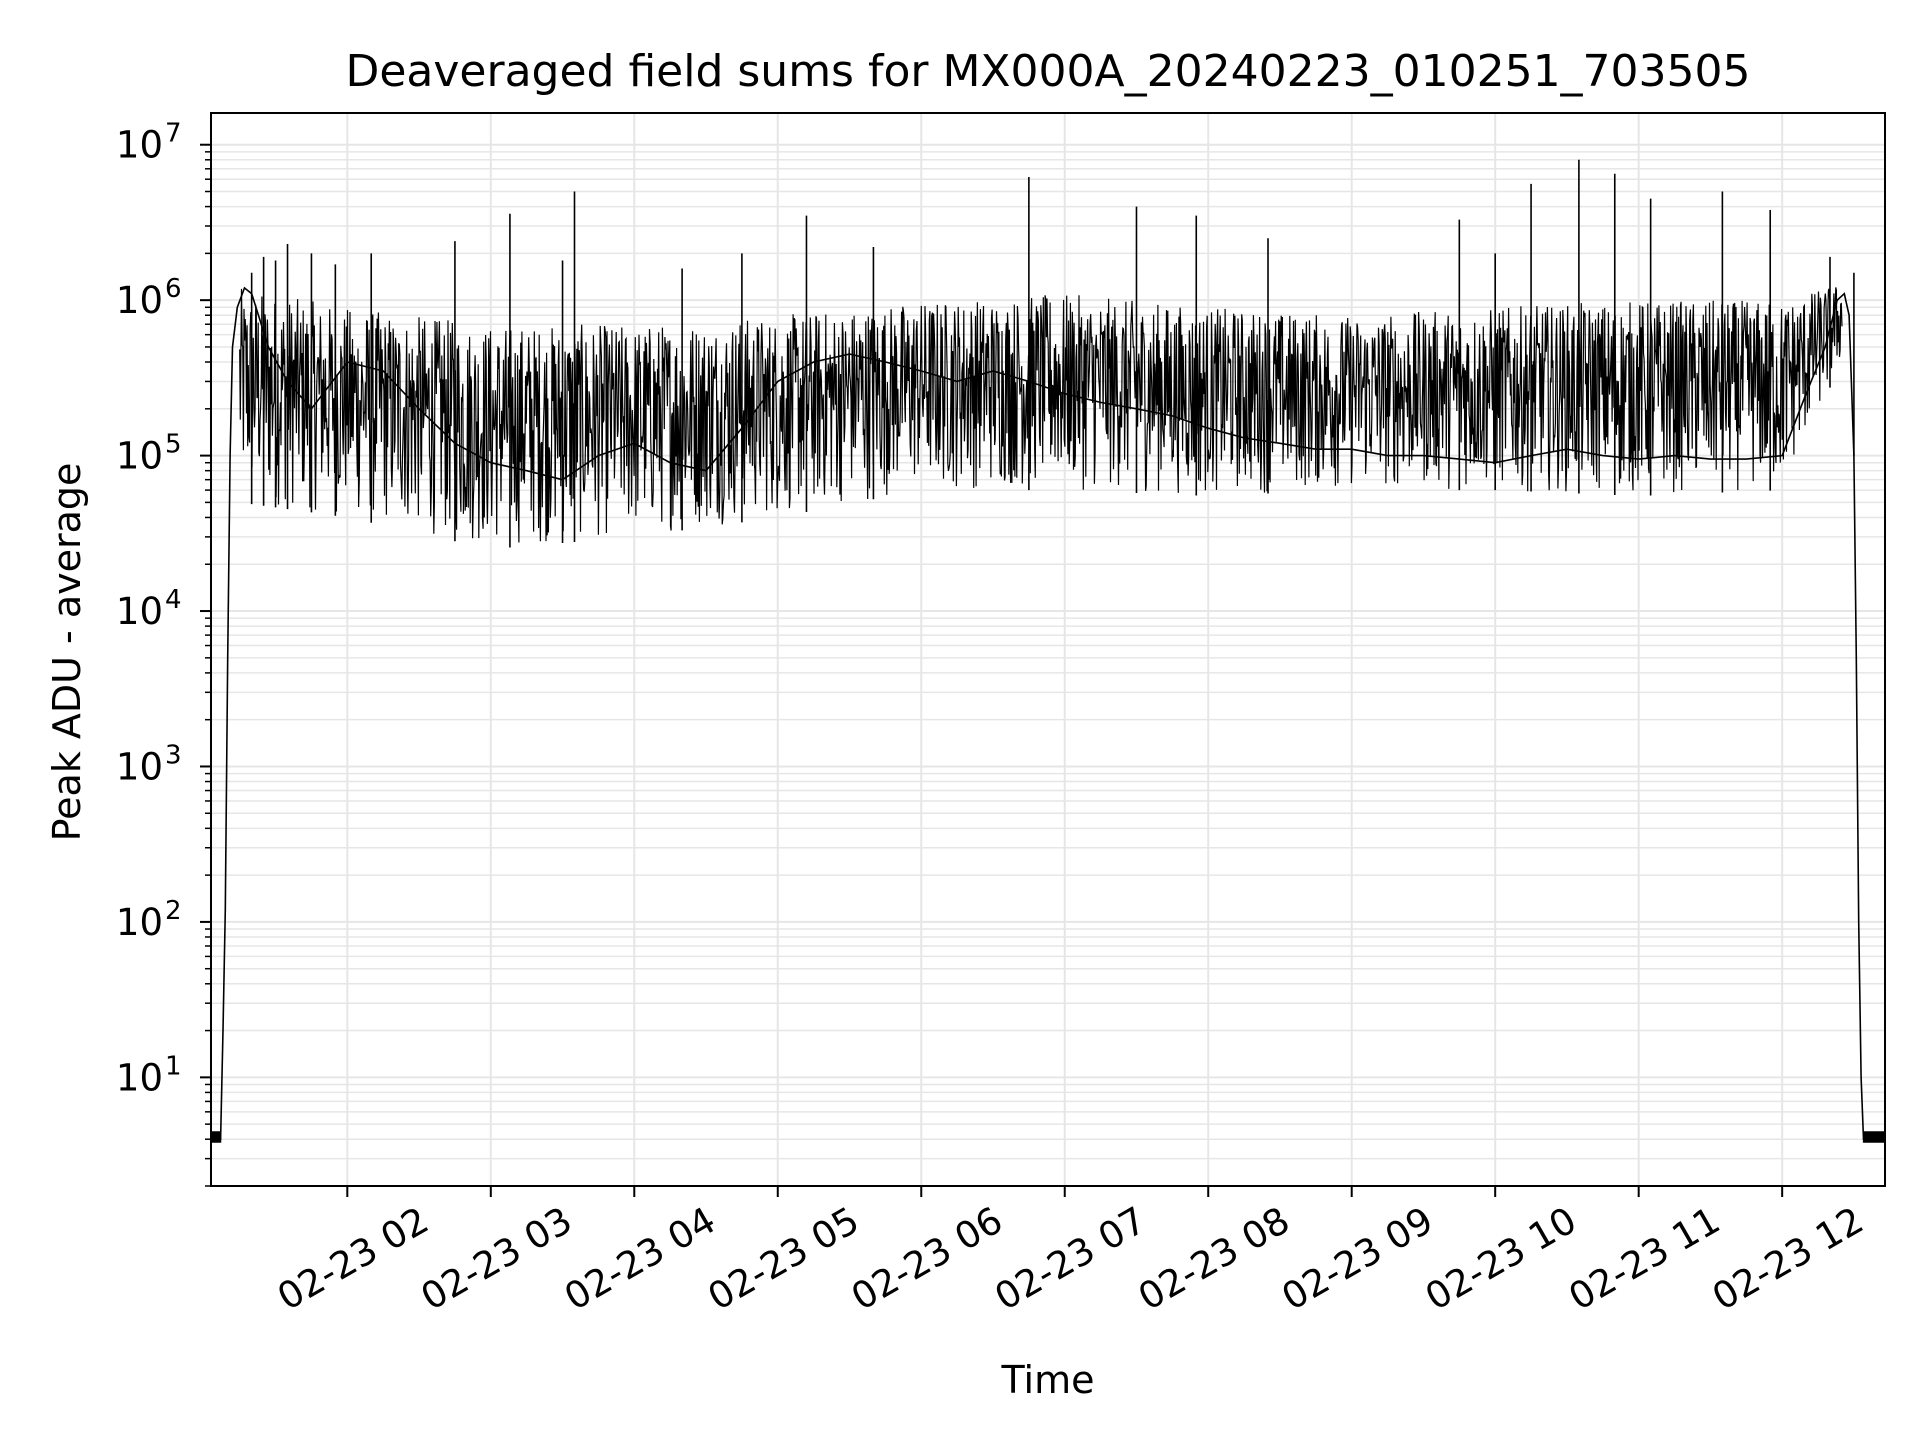  Describe the element at coordinates (173, 445) in the screenshot. I see `y-tick-exponent: 5` at that location.